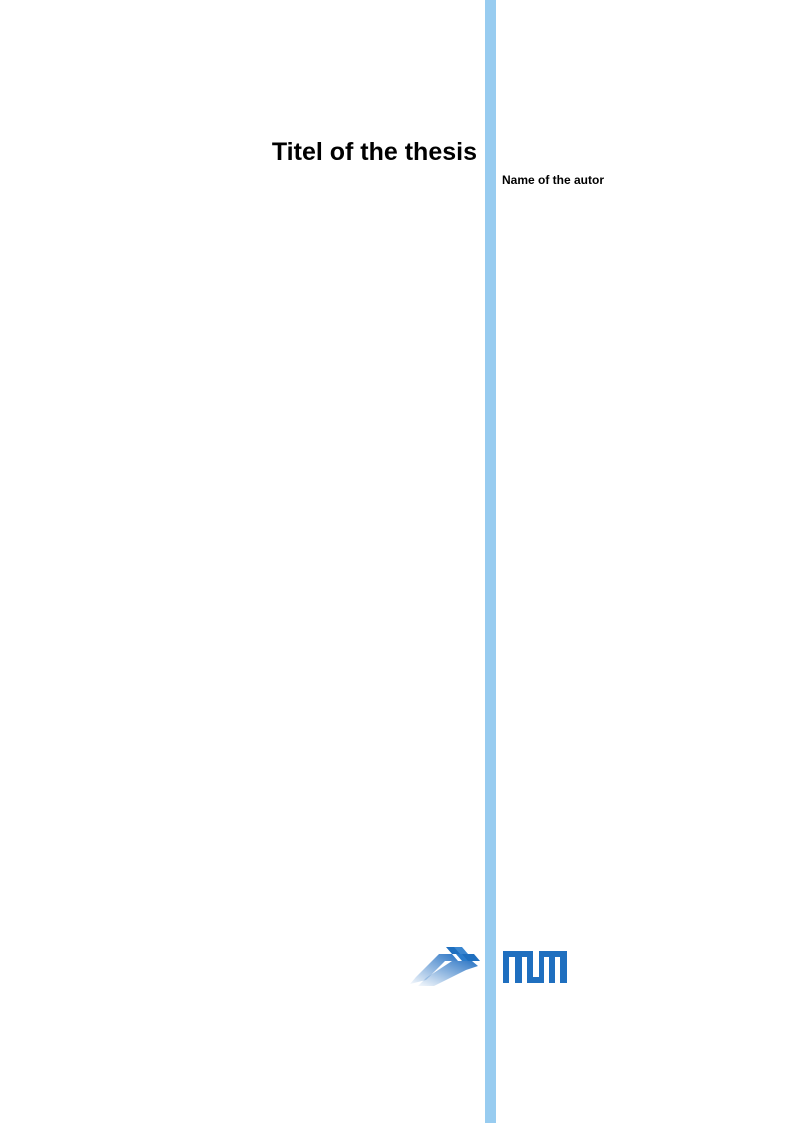 The height and width of the screenshot is (1123, 794). Describe the element at coordinates (535, 967) in the screenshot. I see `tum-logo` at that location.